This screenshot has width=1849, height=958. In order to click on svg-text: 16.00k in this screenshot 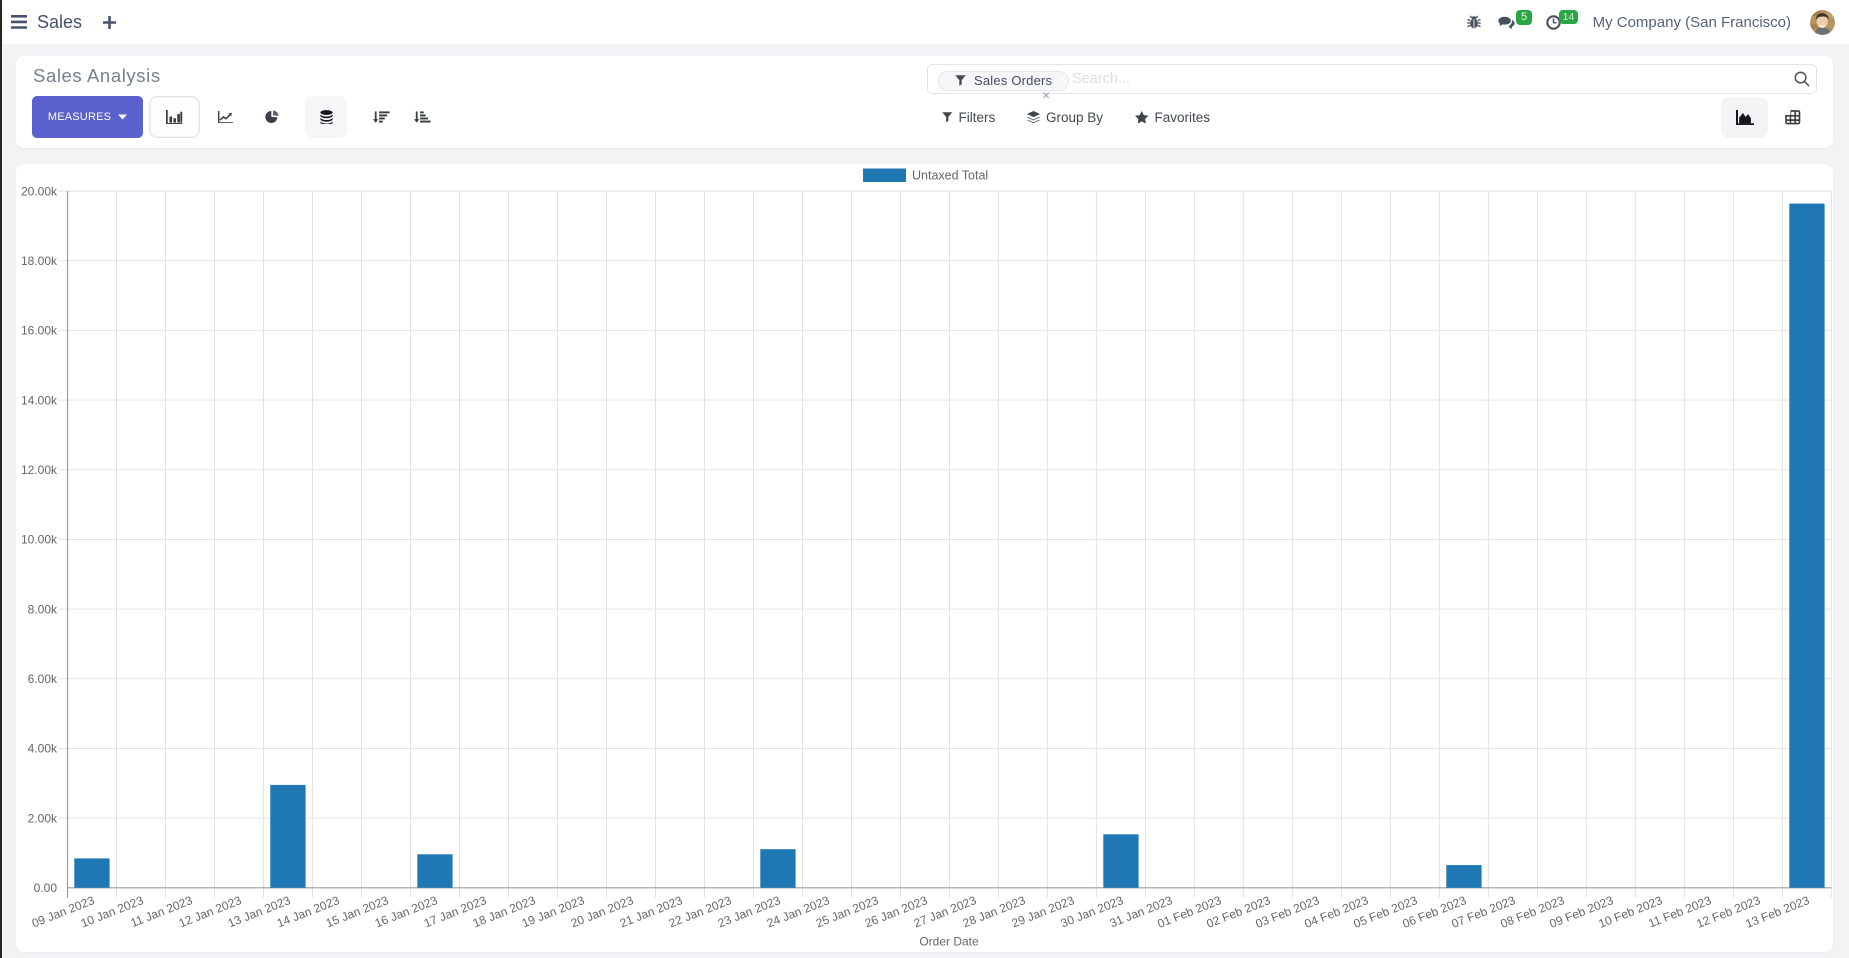, I will do `click(39, 331)`.